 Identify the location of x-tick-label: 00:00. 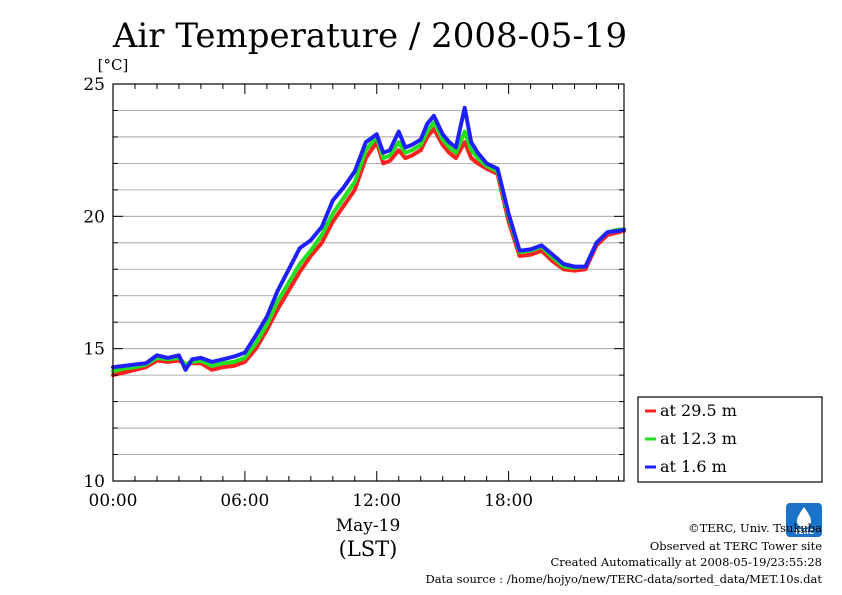
(113, 501).